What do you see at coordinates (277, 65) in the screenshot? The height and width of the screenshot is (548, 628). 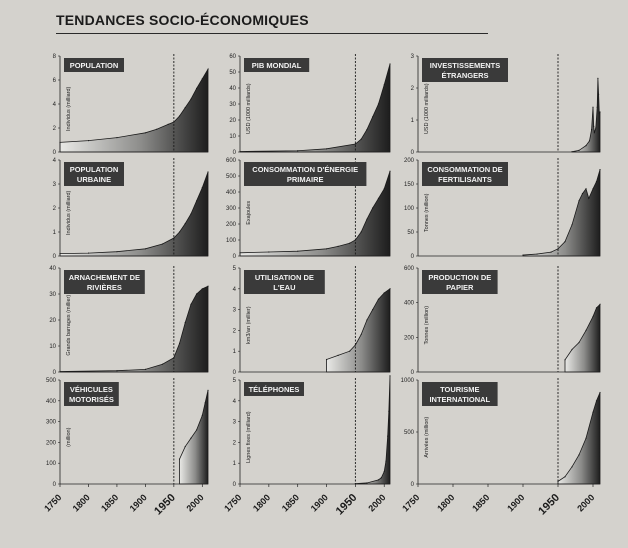 I see `chart-title: PIB MONDIAL` at bounding box center [277, 65].